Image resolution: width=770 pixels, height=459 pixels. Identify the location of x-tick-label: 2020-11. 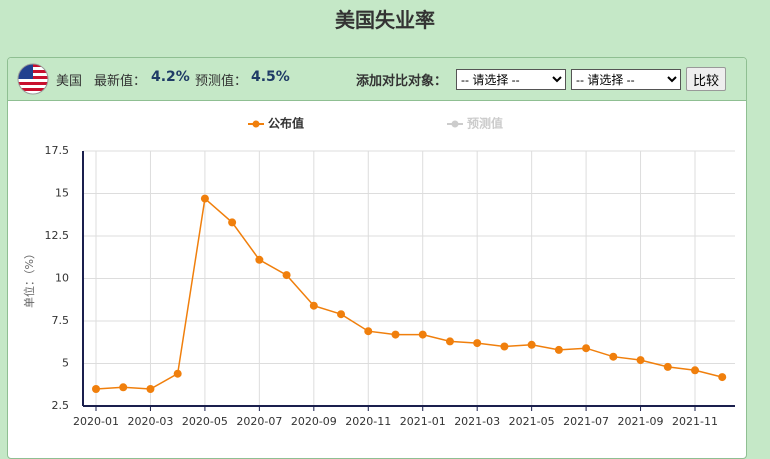
(368, 421).